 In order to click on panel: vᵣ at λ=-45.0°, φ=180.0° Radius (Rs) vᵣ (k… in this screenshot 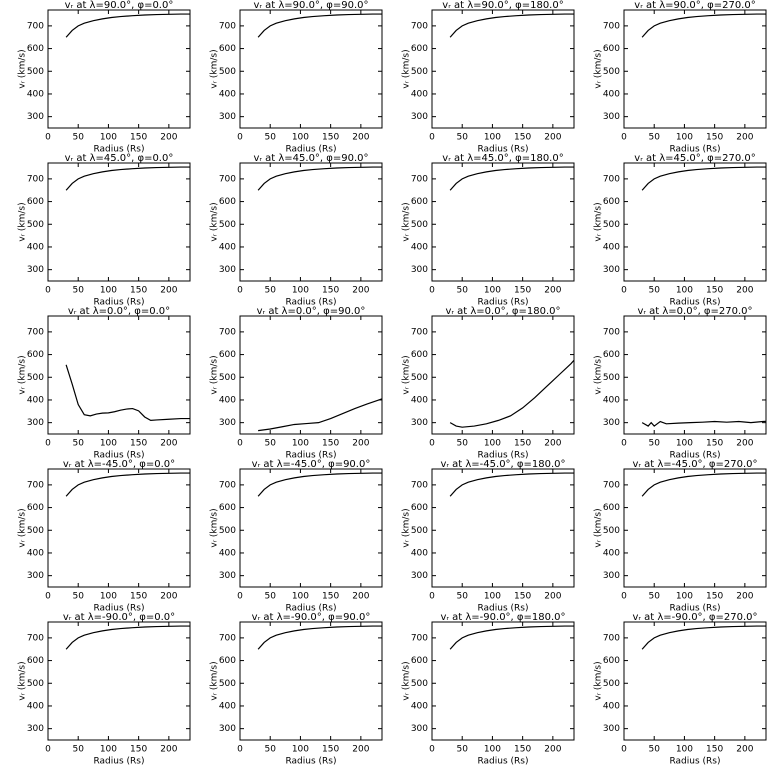, I will do `click(488, 536)`.